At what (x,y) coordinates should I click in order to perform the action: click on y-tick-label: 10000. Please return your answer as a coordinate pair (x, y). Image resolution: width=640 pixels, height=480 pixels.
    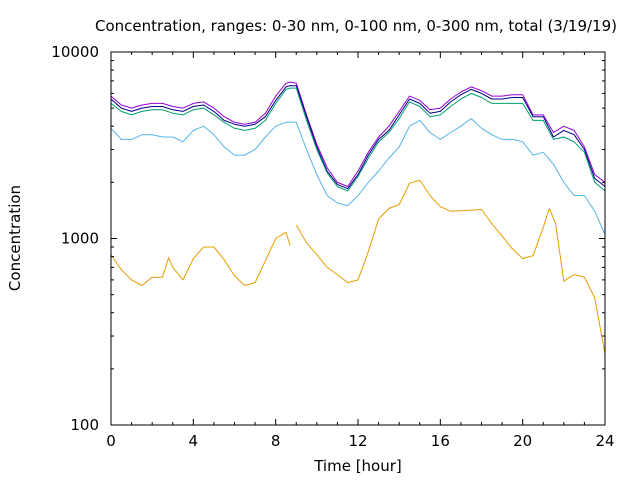
    Looking at the image, I should click on (75, 52).